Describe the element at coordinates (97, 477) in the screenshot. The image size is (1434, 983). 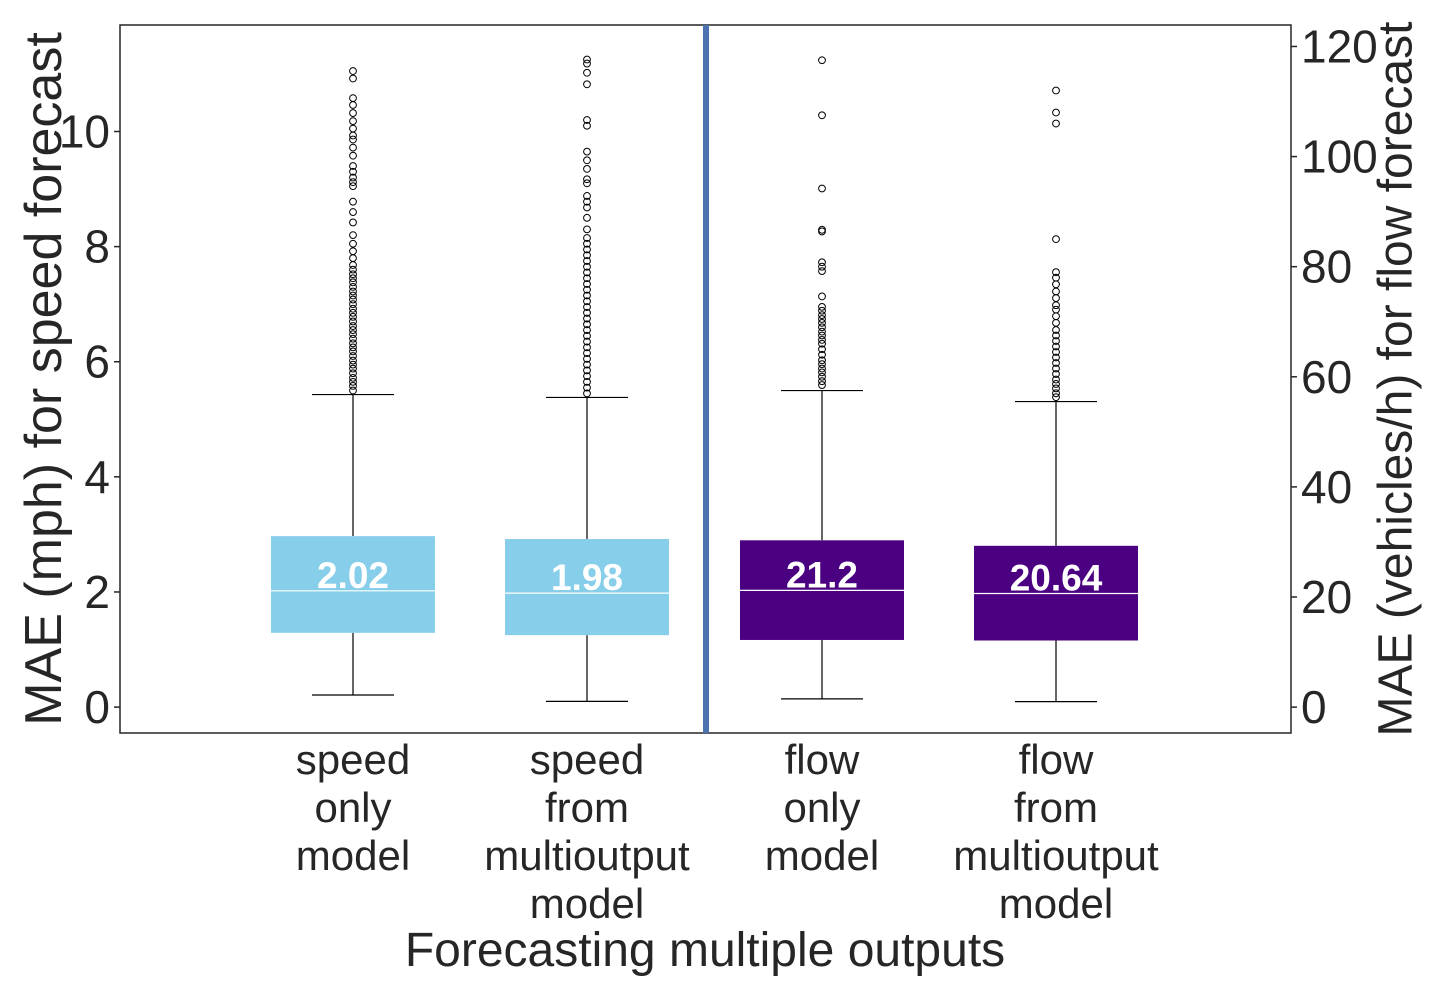
I see `left-y-tick-label: 4` at that location.